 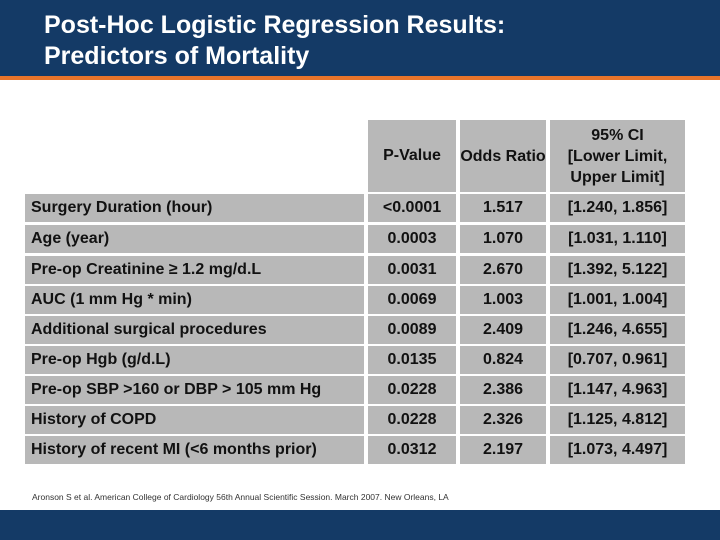 What do you see at coordinates (174, 449) in the screenshot?
I see `row-label: History of recent MI (<6 months prior)` at bounding box center [174, 449].